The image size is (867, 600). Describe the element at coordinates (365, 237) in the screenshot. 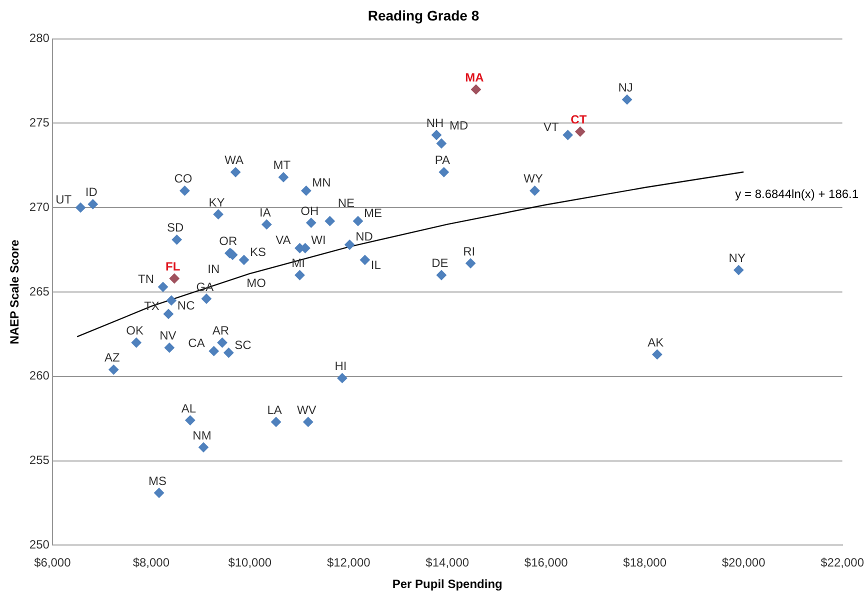

I see `annotation: ND` at that location.